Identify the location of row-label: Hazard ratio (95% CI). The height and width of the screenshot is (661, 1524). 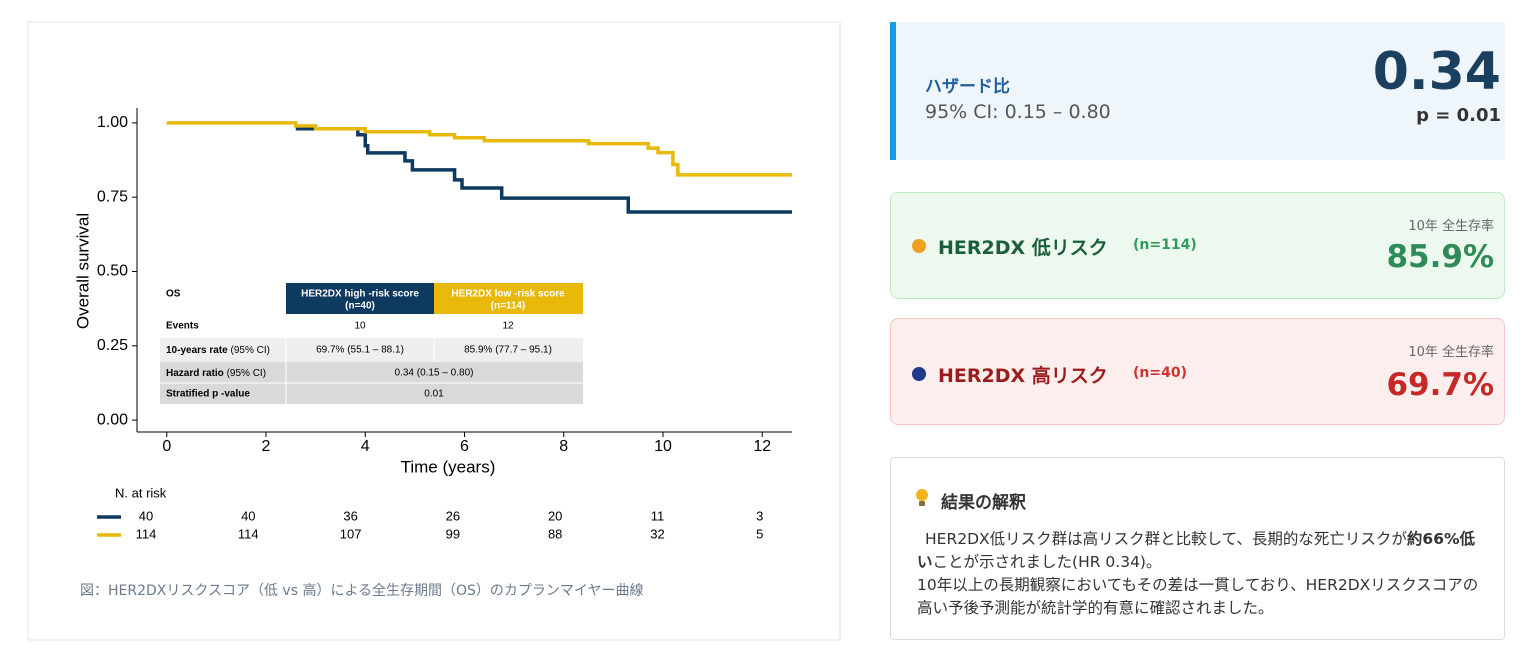
(216, 373).